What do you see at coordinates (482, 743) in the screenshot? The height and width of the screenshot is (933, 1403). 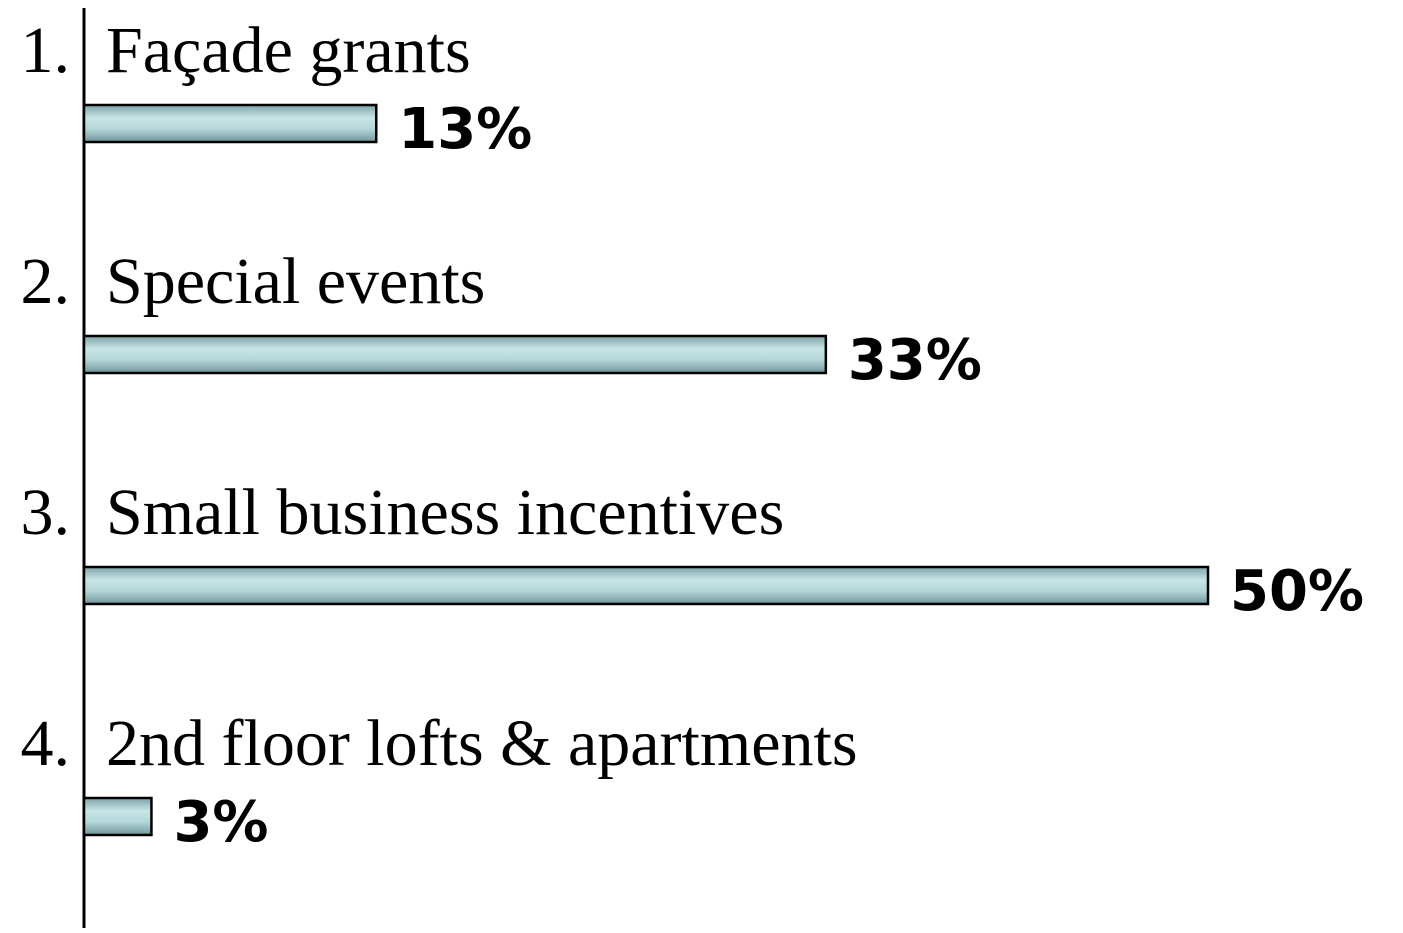 I see `category-label: 2nd floor lofts & apartments` at bounding box center [482, 743].